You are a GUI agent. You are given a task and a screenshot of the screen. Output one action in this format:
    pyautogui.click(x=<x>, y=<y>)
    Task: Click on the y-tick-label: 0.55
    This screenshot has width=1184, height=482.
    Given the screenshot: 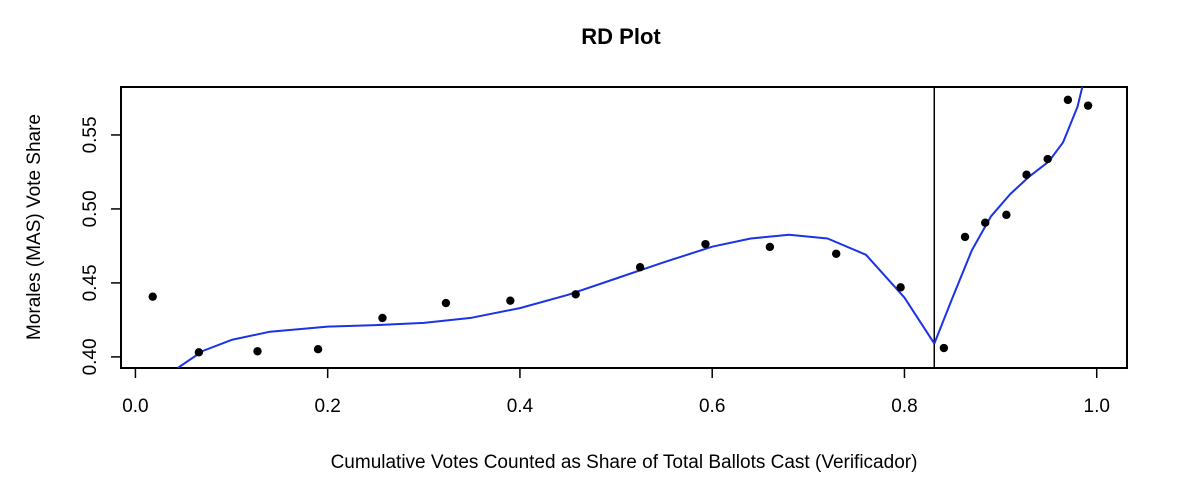 What is the action you would take?
    pyautogui.click(x=90, y=134)
    